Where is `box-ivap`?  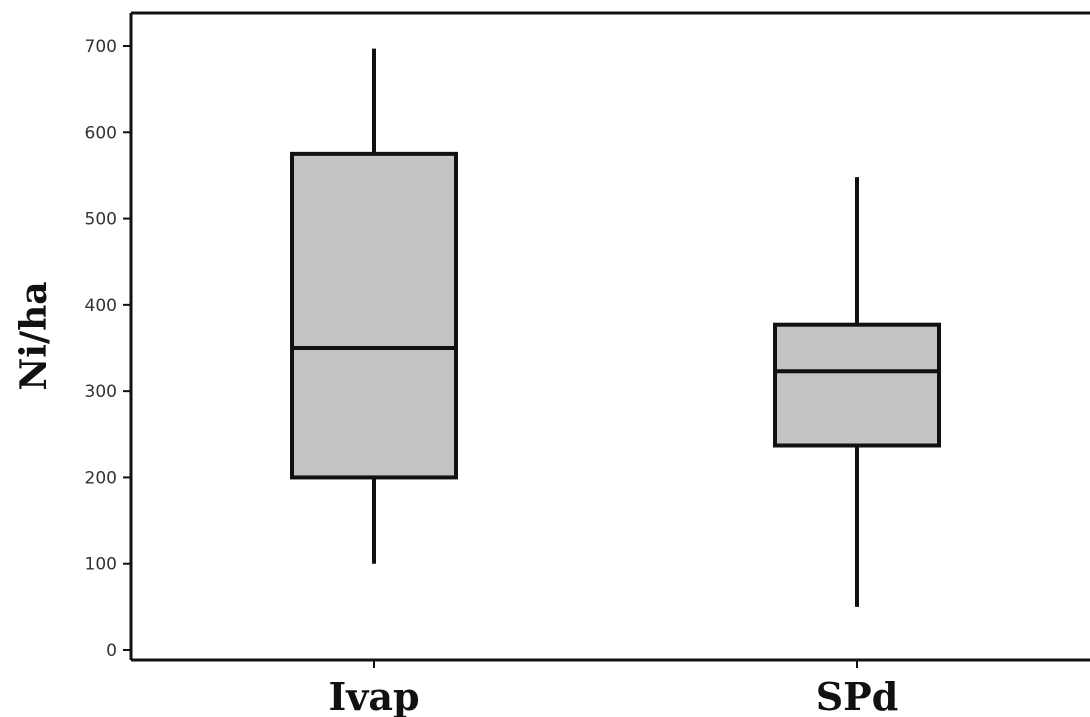
box-ivap is located at coordinates (374, 306).